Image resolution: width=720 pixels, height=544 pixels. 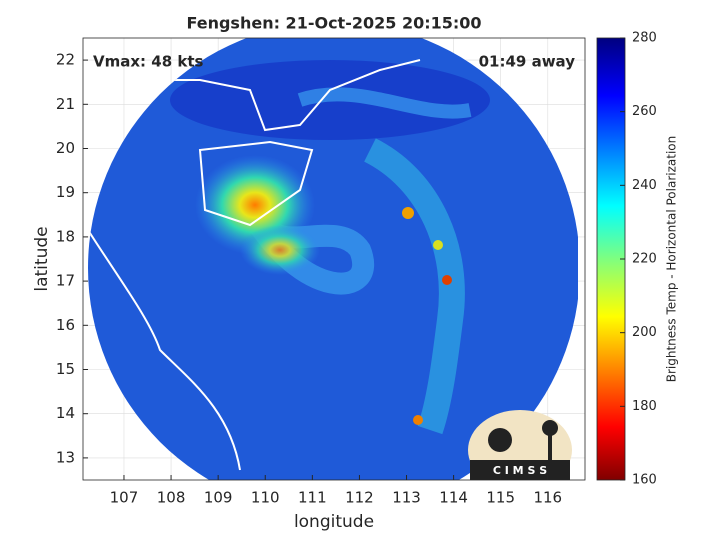 I want to click on x-tick-label: 110, so click(x=265, y=498).